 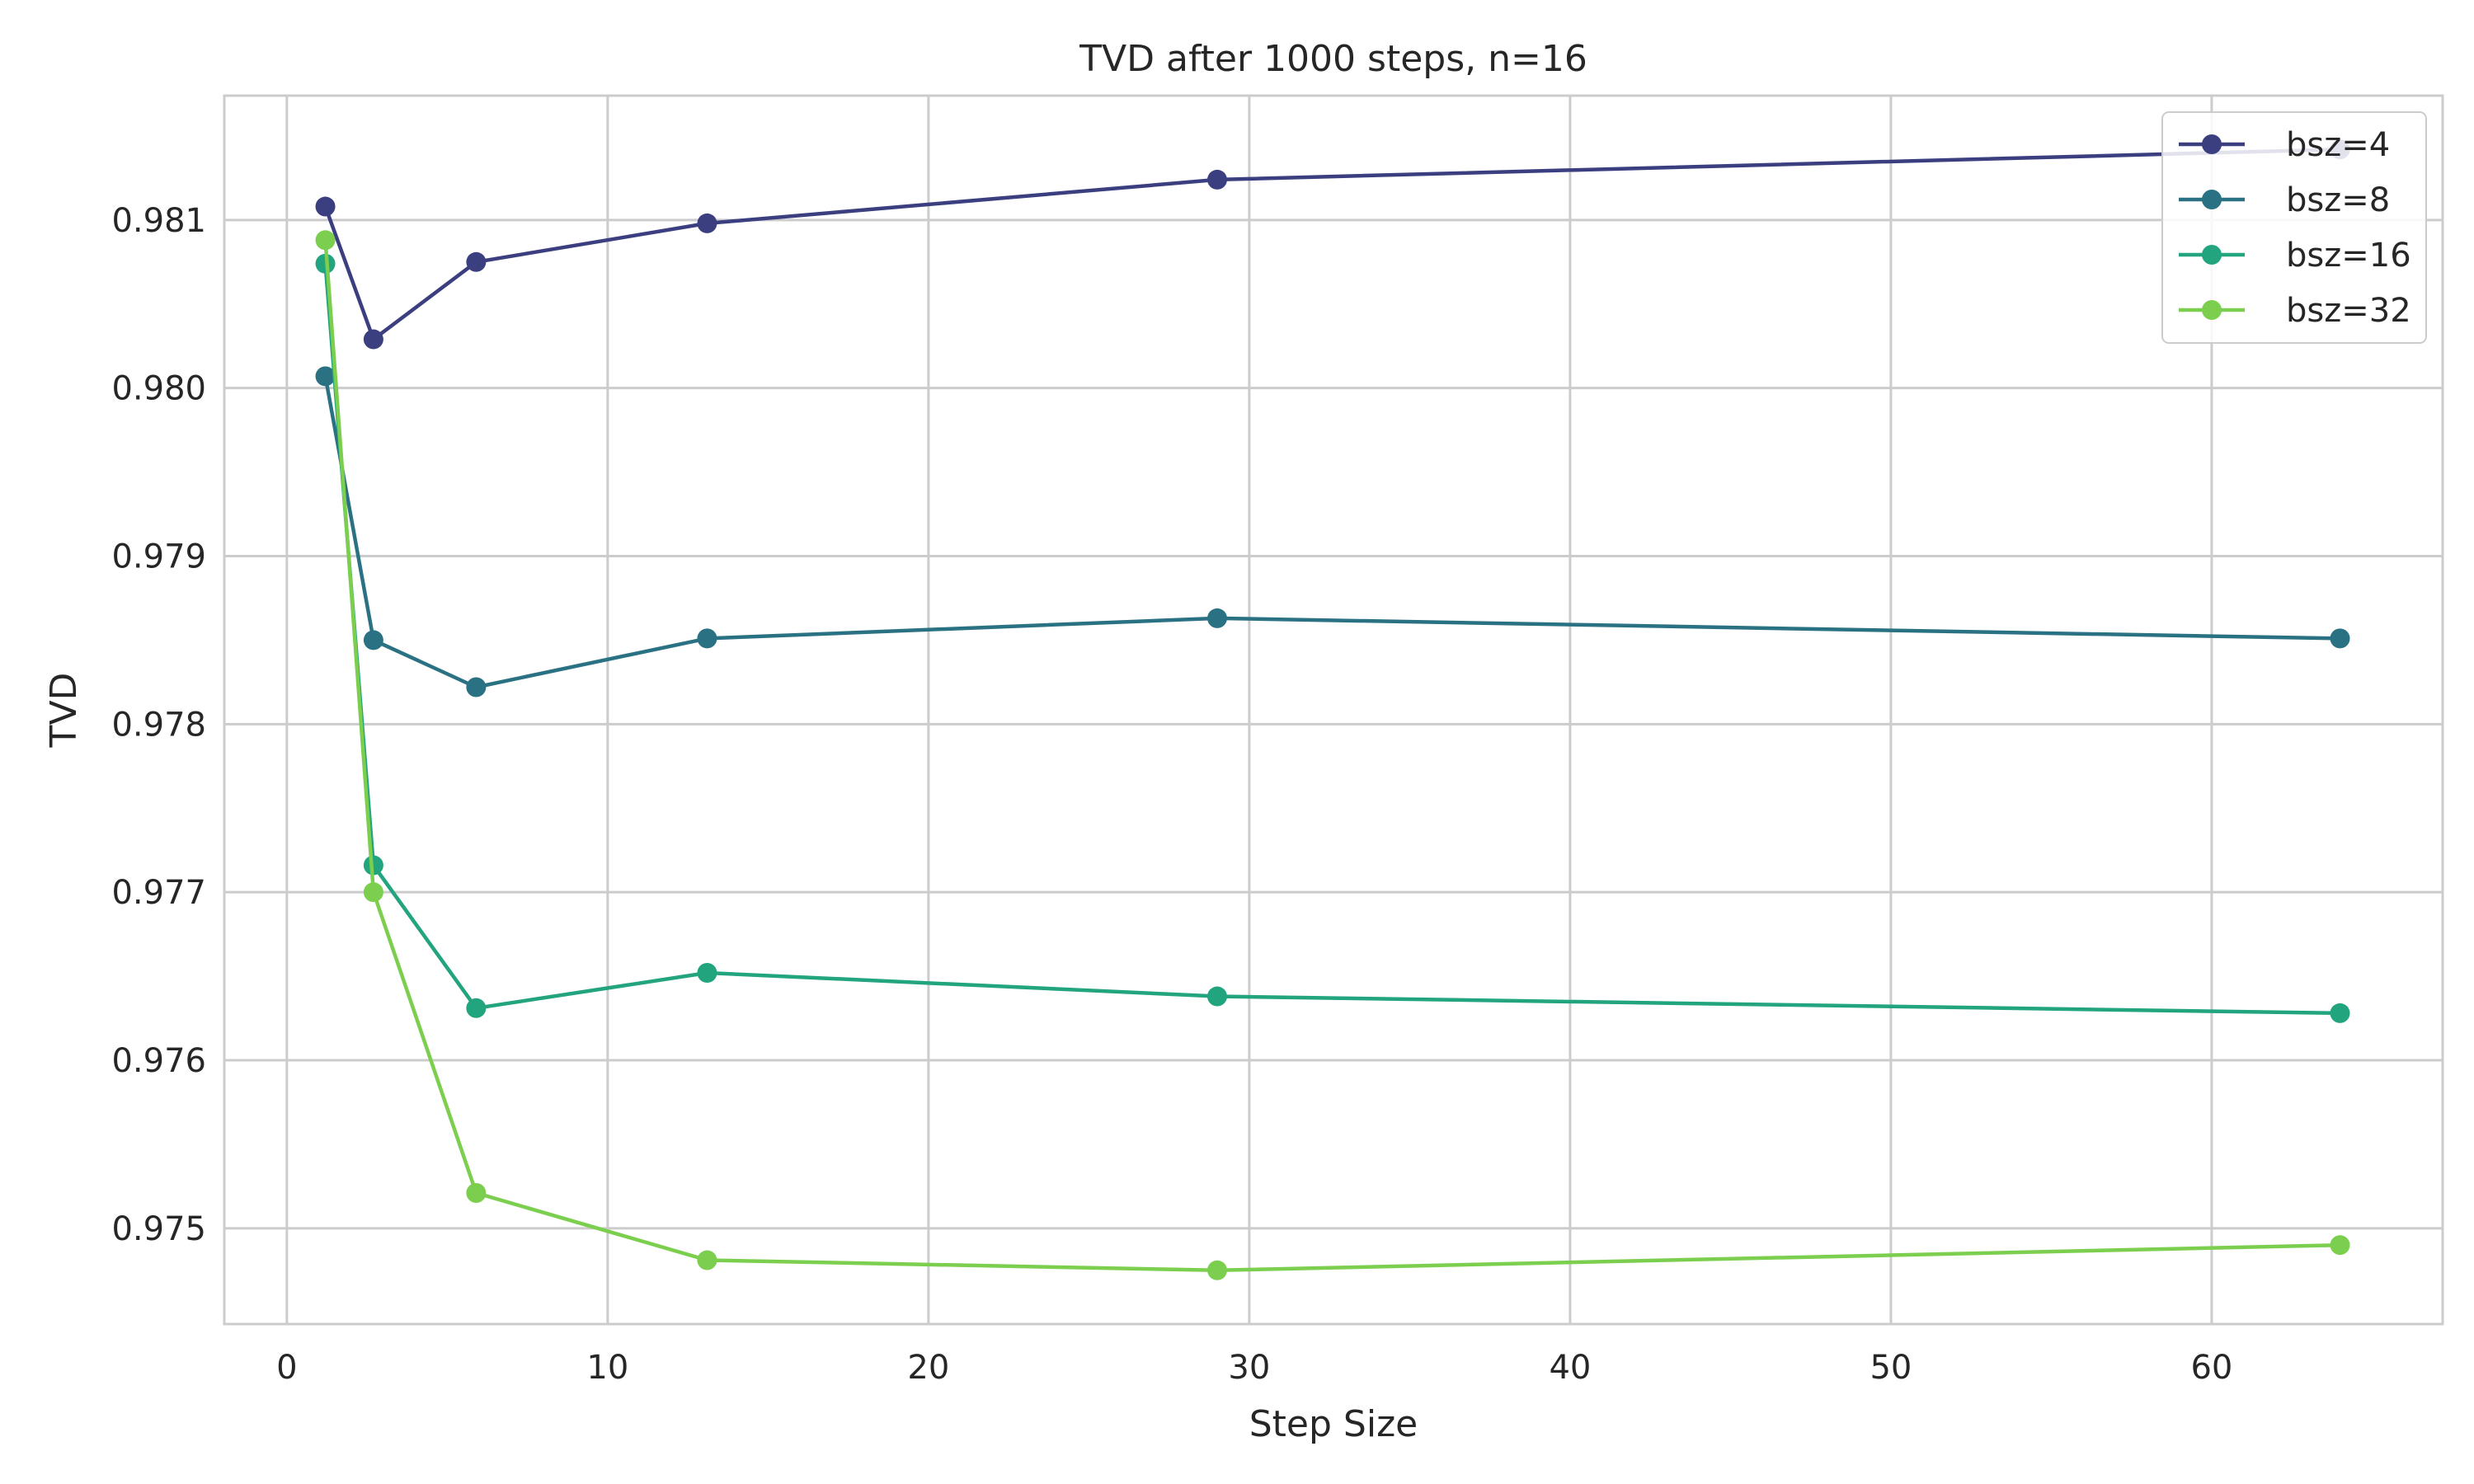 I want to click on series-line, so click(x=1331, y=244).